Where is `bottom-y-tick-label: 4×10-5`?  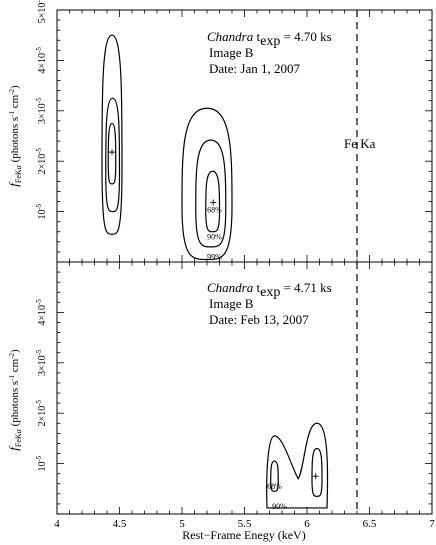
bottom-y-tick-label: 4×10-5 is located at coordinates (41, 312).